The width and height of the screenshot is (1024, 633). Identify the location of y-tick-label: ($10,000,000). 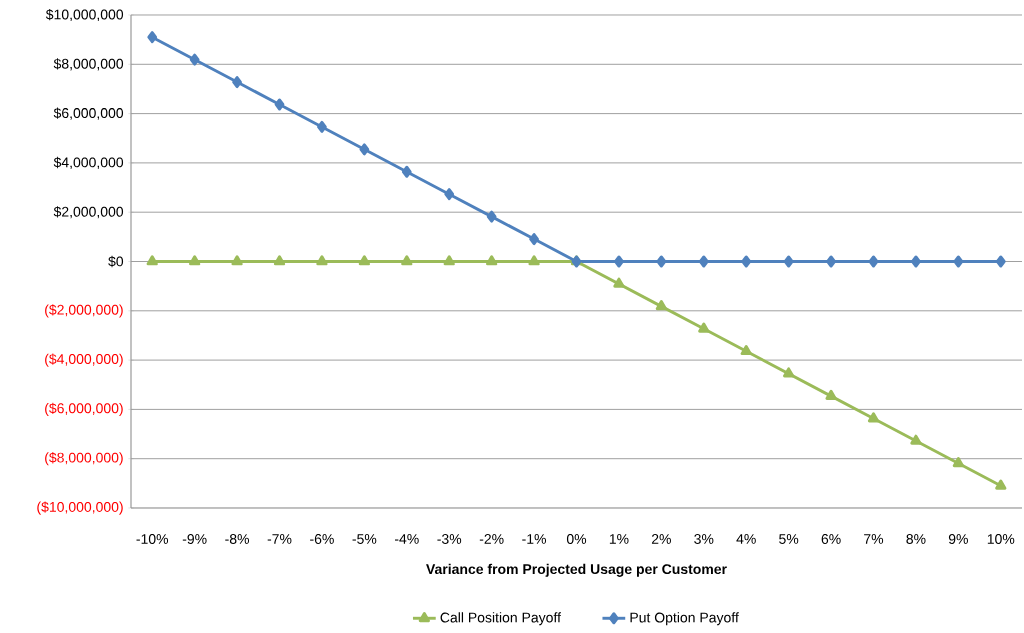
(80, 508).